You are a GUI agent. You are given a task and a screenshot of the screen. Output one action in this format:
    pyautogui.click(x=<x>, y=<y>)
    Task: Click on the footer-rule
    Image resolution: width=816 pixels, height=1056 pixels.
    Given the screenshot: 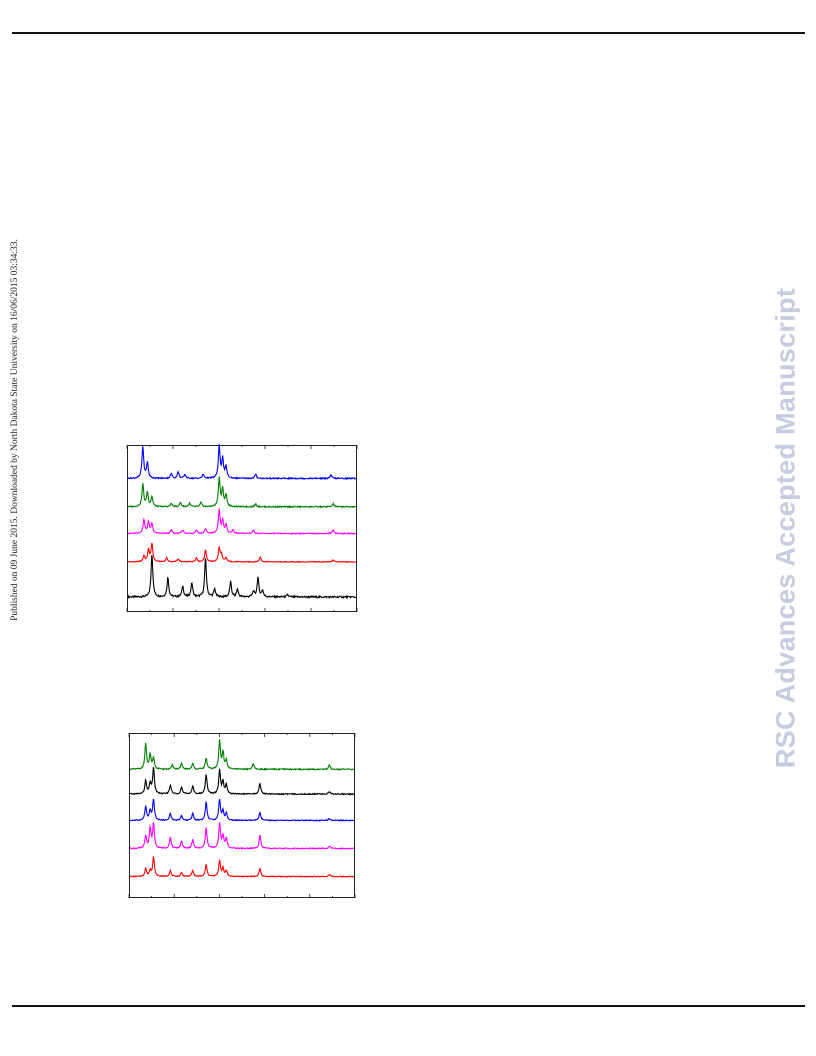 What is the action you would take?
    pyautogui.click(x=408, y=1006)
    